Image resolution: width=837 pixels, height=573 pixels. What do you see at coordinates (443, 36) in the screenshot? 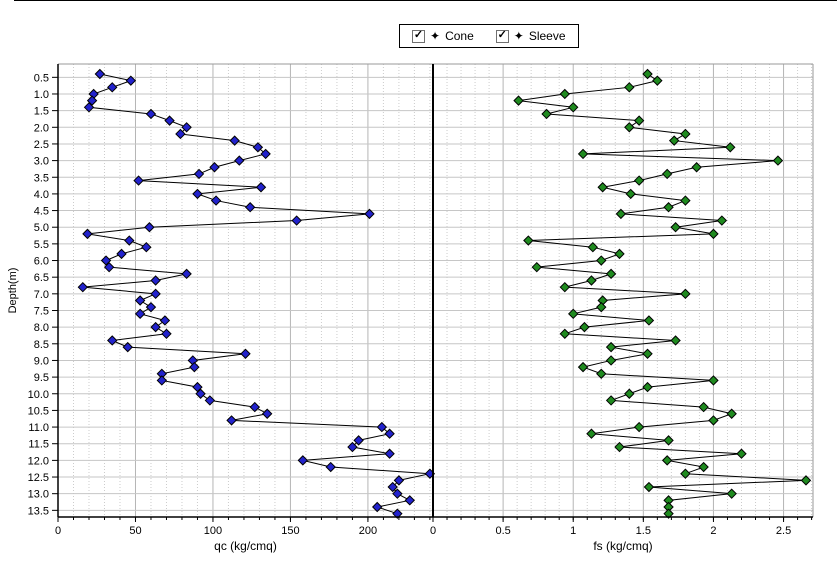
I see `legend-item-cone: ✓ ✦ Cone` at bounding box center [443, 36].